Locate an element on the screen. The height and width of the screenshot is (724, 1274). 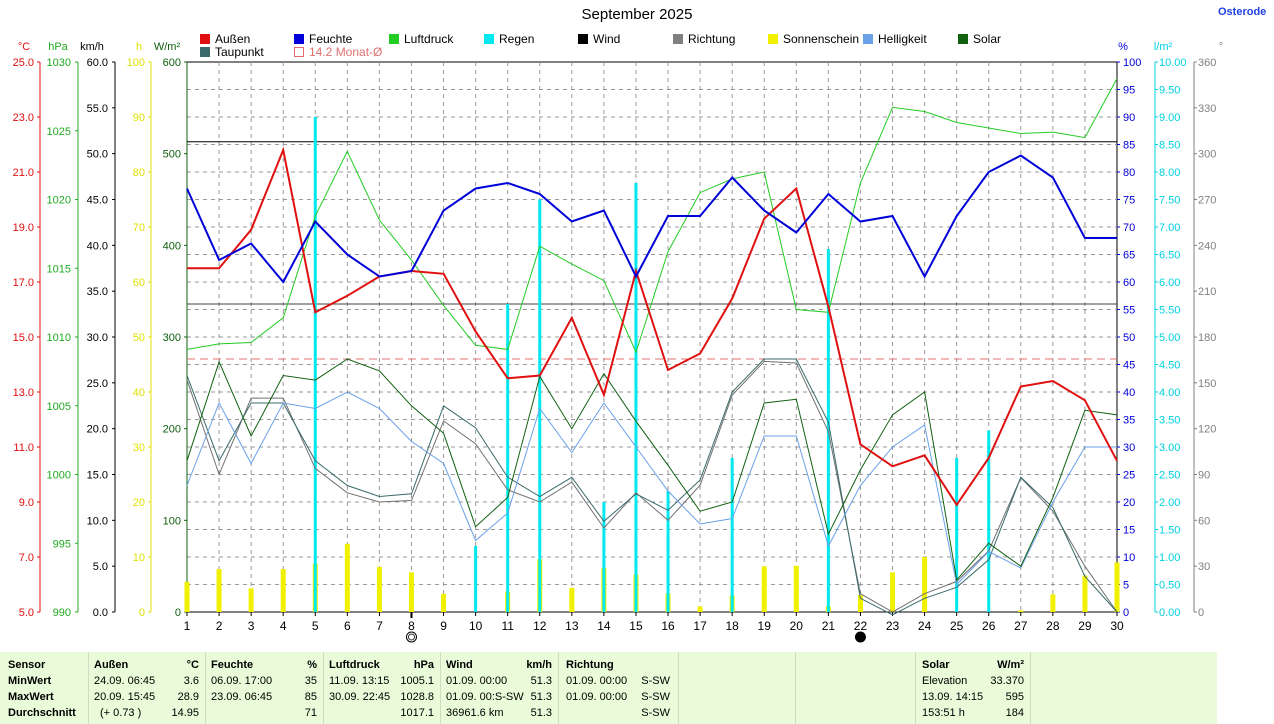
wind-tick-label: 35.0 is located at coordinates (97, 292).